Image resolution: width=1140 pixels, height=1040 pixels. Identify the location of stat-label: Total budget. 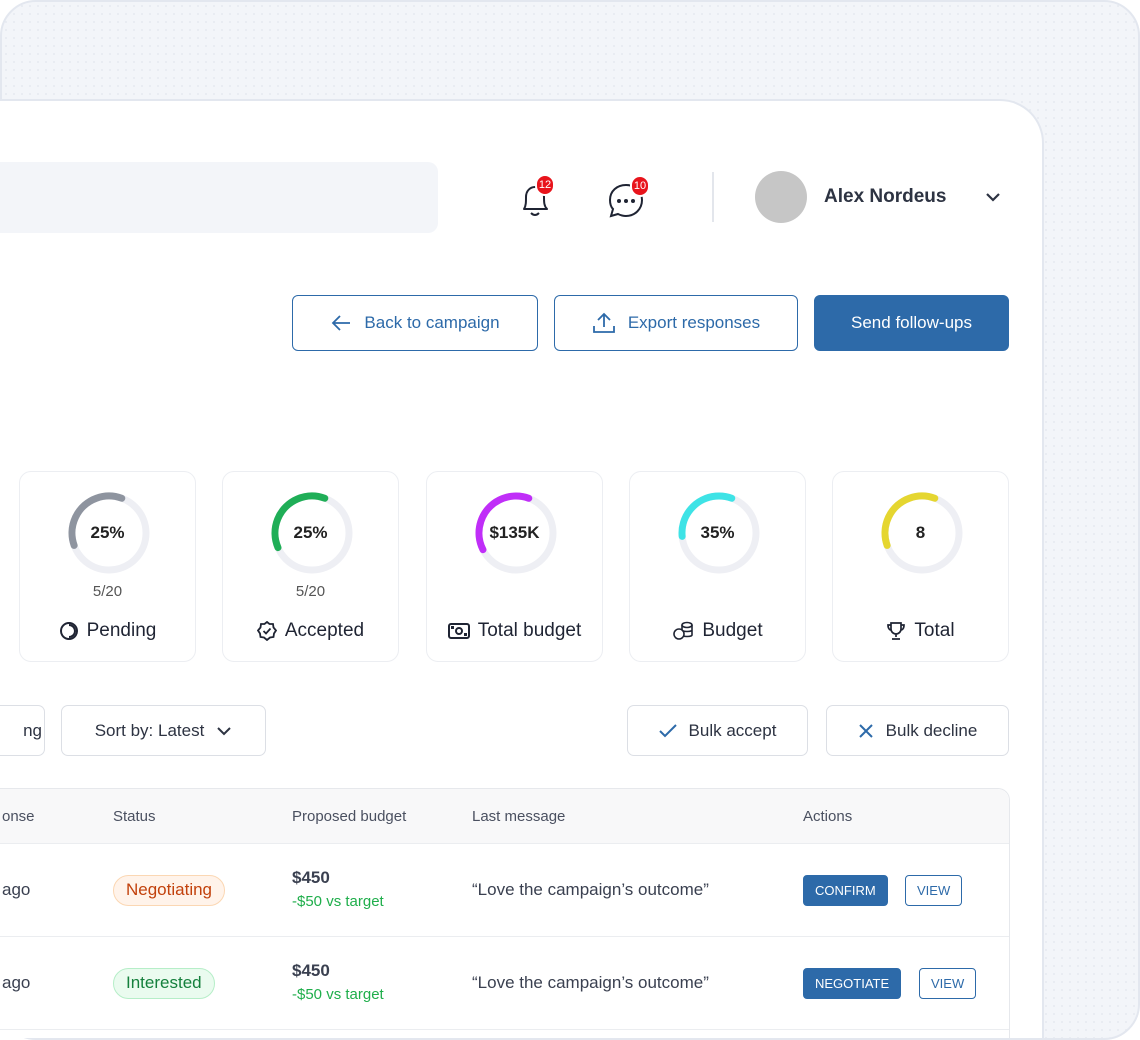
(529, 630).